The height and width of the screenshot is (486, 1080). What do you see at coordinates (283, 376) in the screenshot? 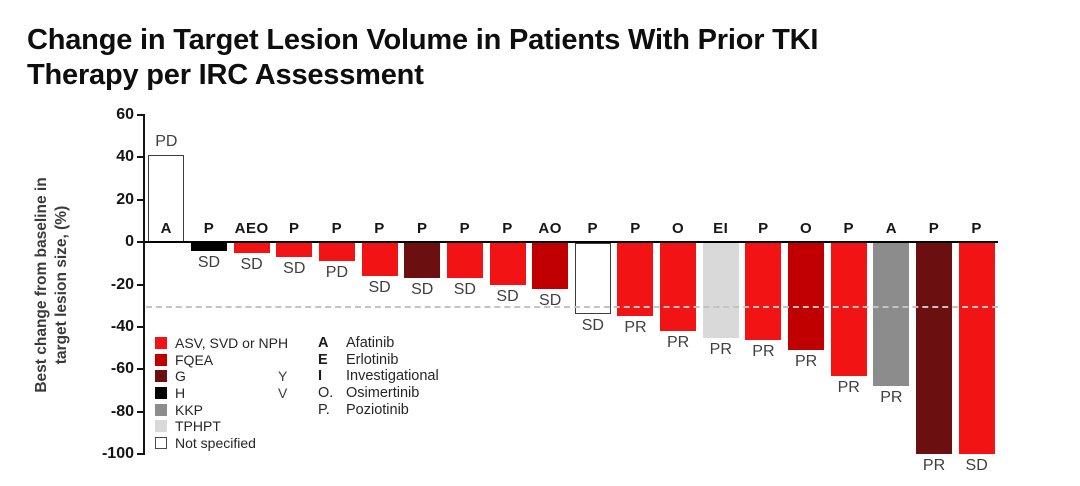
I see `legend-stray-letter: Y` at bounding box center [283, 376].